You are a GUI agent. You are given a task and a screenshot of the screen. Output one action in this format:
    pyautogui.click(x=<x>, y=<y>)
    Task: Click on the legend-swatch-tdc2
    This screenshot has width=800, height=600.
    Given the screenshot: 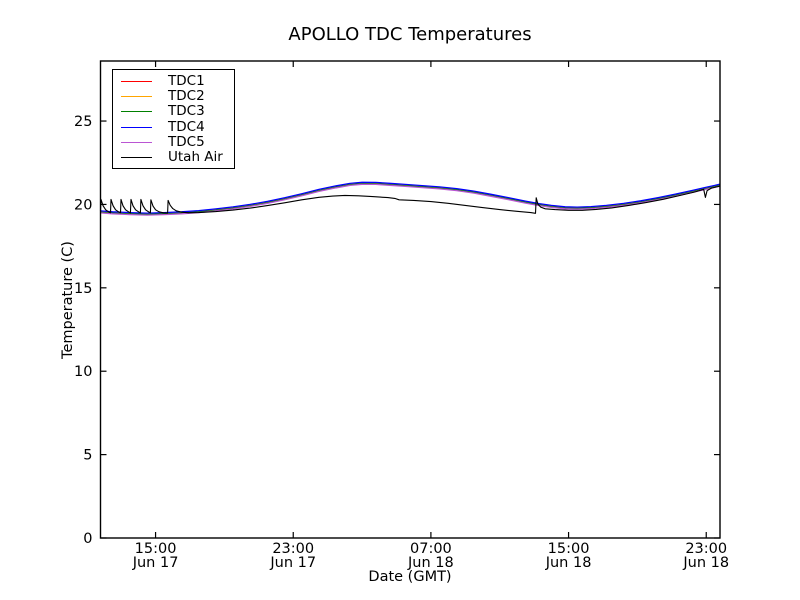 What is the action you would take?
    pyautogui.click(x=136, y=97)
    